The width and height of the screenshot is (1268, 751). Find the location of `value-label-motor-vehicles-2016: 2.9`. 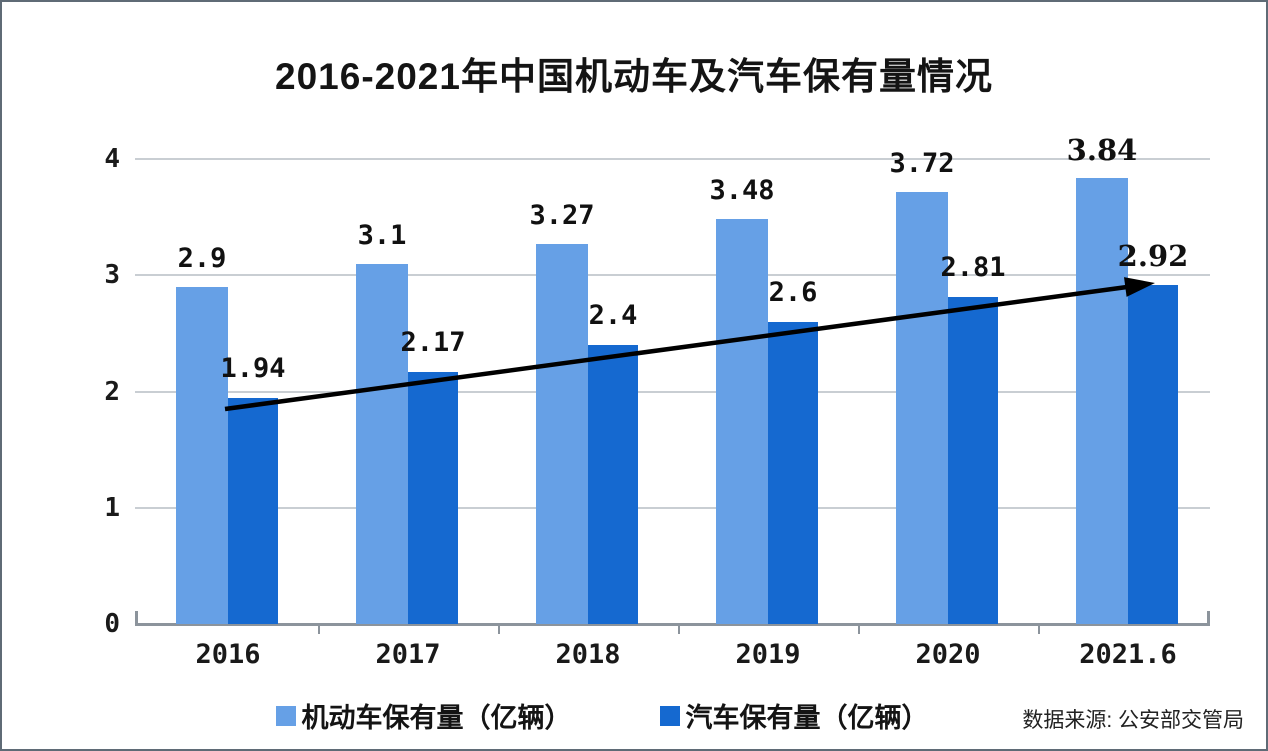

value-label-motor-vehicles-2016: 2.9 is located at coordinates (202, 258).